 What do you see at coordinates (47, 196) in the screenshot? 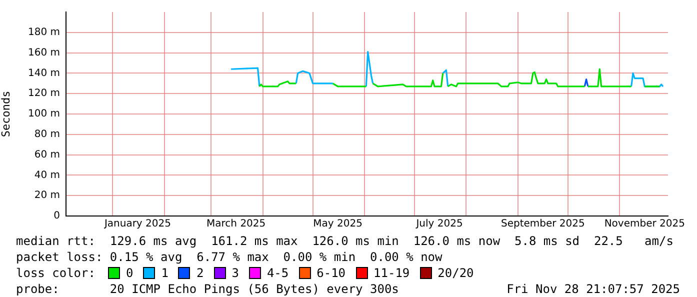
I see `y-tick-label: 20 m` at bounding box center [47, 196].